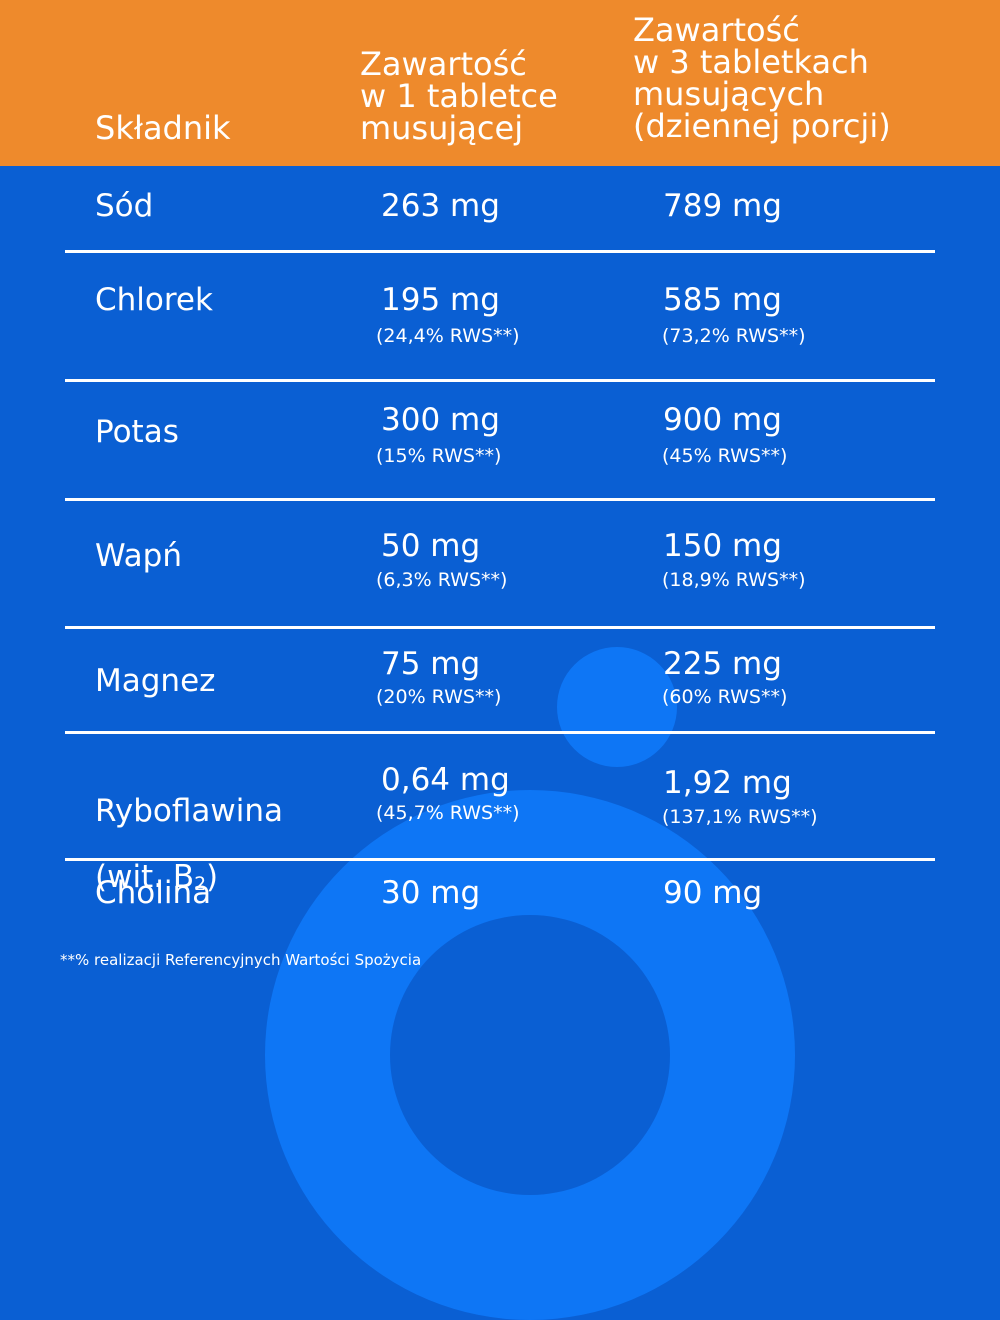 The image size is (1000, 1320). What do you see at coordinates (439, 697) in the screenshot?
I see `rws-per-tablet: (20% RWS**)` at bounding box center [439, 697].